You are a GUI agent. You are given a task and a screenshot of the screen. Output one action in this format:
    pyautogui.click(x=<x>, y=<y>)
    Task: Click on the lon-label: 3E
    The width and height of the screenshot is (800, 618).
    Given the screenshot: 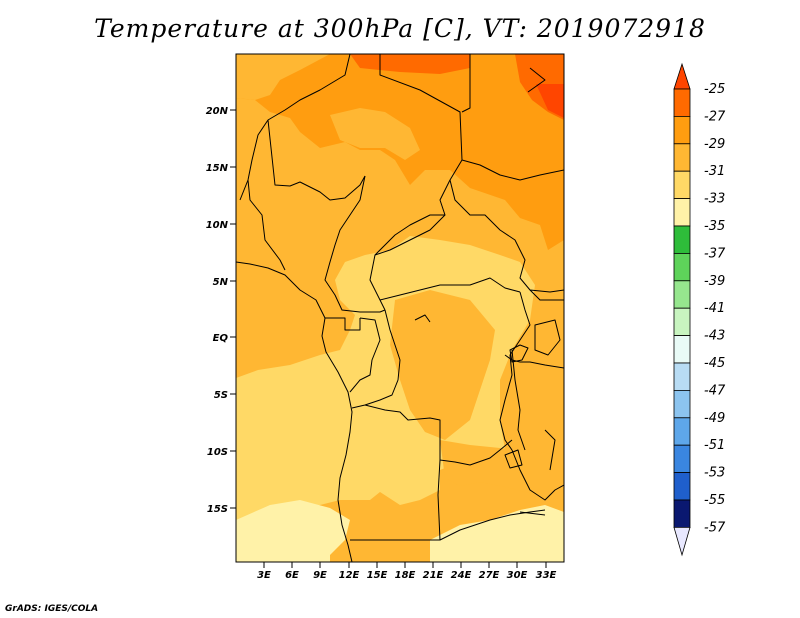 What is the action you would take?
    pyautogui.click(x=264, y=575)
    